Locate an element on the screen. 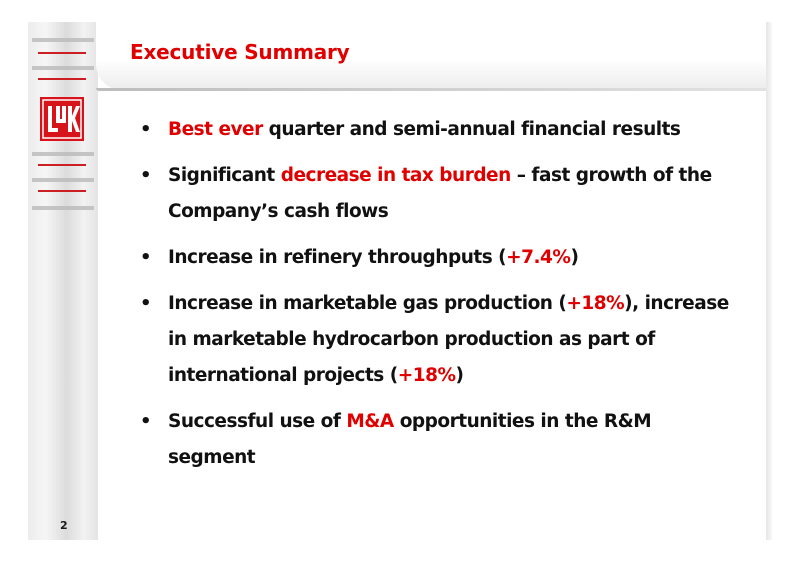 This screenshot has width=800, height=566. title-bar-shadow is located at coordinates (433, 89).